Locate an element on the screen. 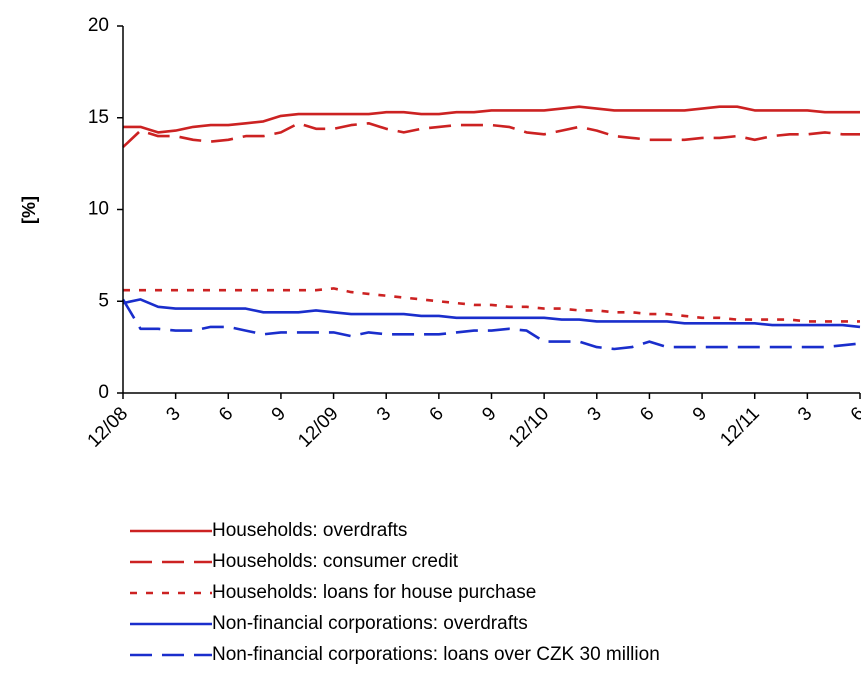 The image size is (861, 678). x-tick-label: 12/11 is located at coordinates (739, 426).